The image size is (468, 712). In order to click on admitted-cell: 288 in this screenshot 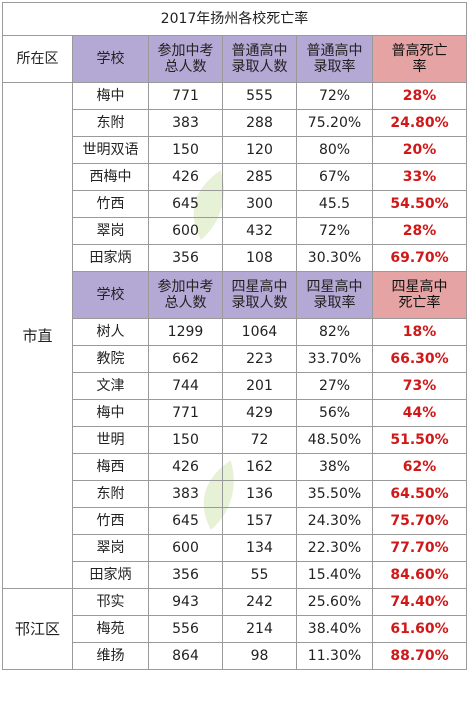, I will do `click(259, 123)`.